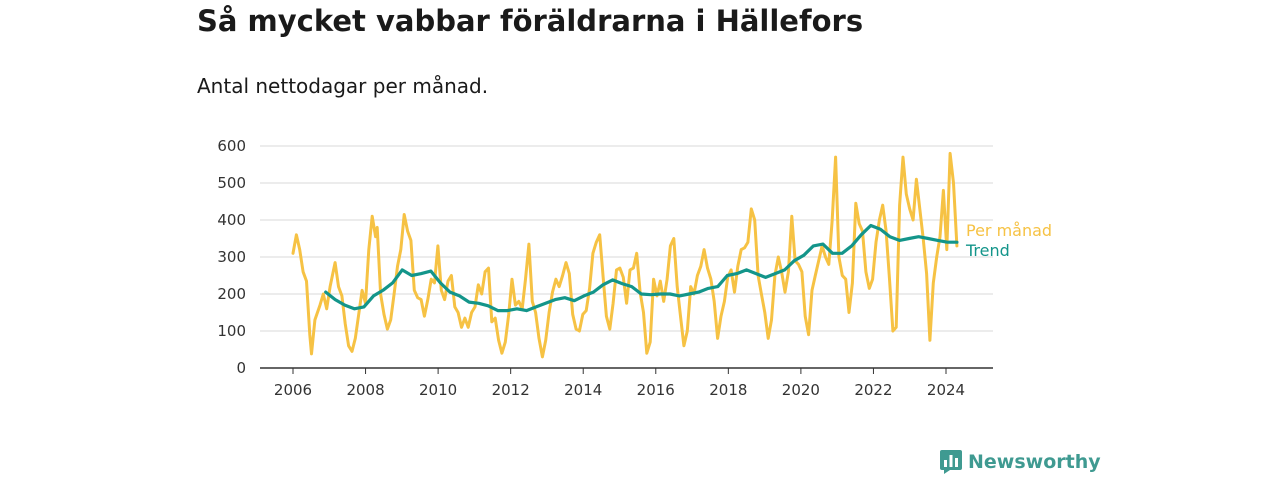 Image resolution: width=1280 pixels, height=480 pixels. Describe the element at coordinates (1009, 230) in the screenshot. I see `series-label: Per månad` at that location.